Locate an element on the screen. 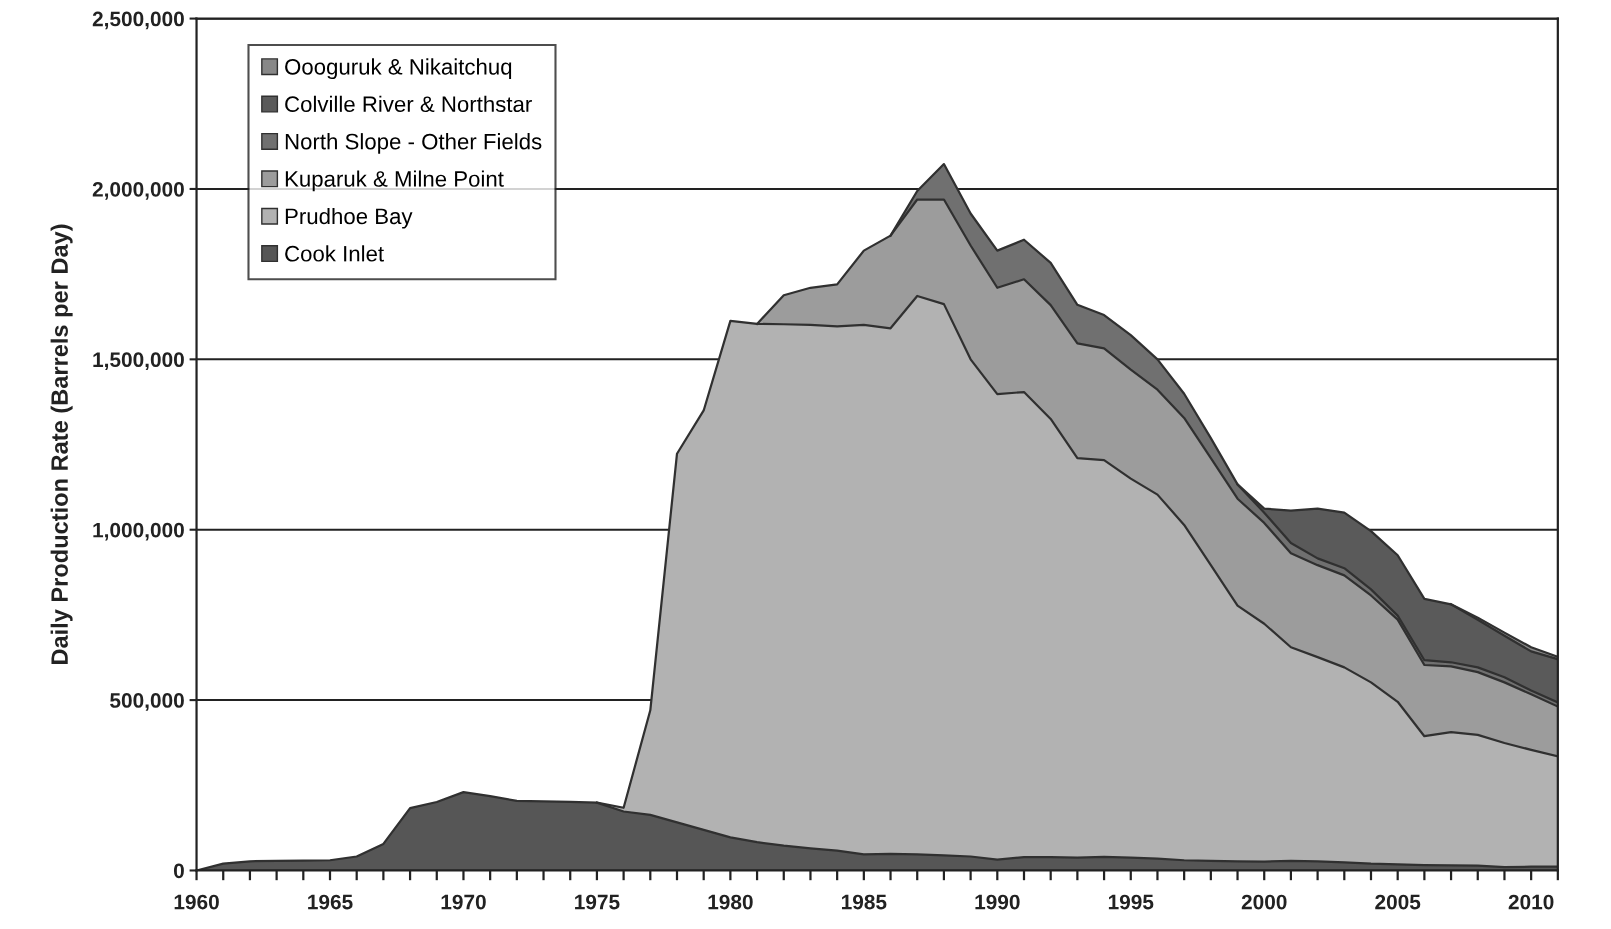 This screenshot has height=929, width=1611. y-tick-label: 1,000,000 is located at coordinates (138, 531).